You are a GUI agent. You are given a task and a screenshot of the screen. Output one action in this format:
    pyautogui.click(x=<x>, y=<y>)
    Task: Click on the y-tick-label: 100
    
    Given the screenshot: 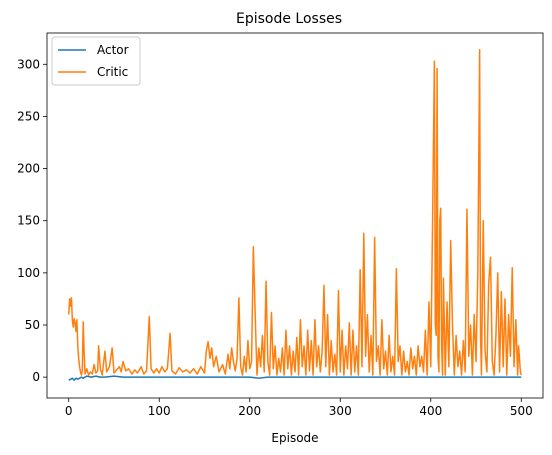 What is the action you would take?
    pyautogui.click(x=28, y=273)
    